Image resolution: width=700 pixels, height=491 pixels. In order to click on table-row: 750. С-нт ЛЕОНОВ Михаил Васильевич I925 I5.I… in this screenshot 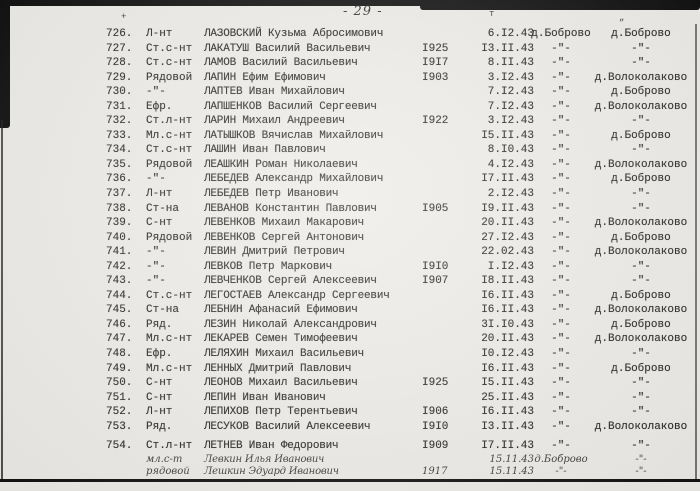, I will do `click(350, 383)`.